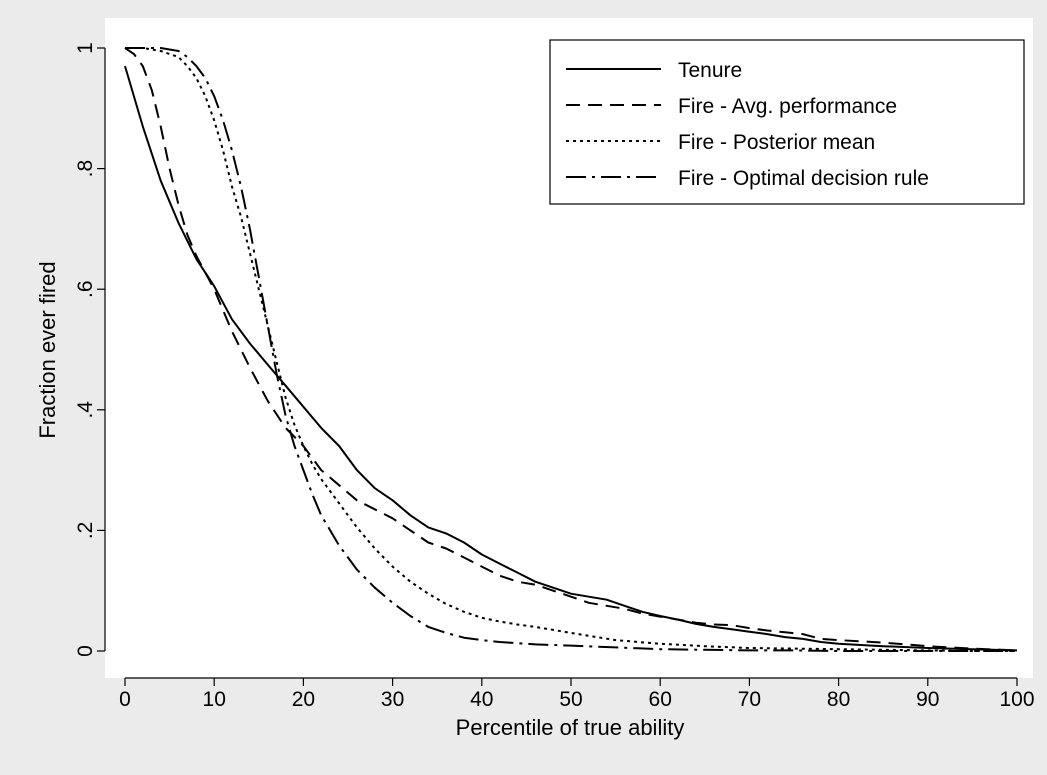 Image resolution: width=1047 pixels, height=775 pixels. What do you see at coordinates (125, 699) in the screenshot?
I see `x-tick-label: 0` at bounding box center [125, 699].